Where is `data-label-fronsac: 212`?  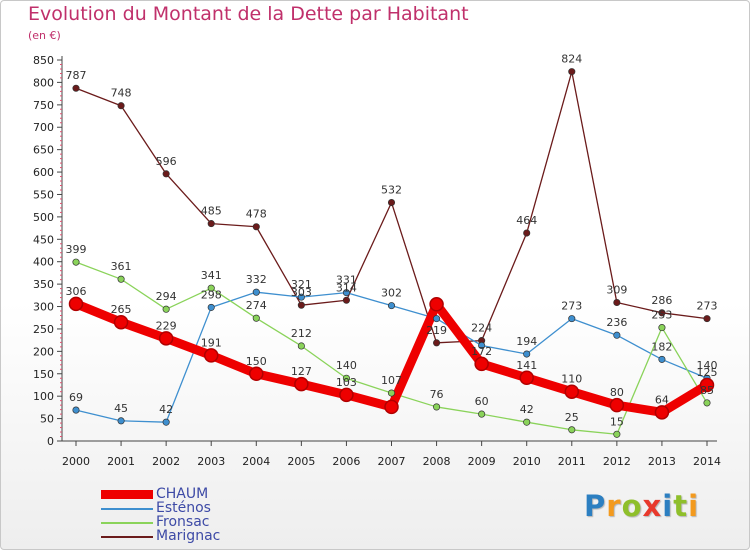 data-label-fronsac: 212 is located at coordinates (301, 333).